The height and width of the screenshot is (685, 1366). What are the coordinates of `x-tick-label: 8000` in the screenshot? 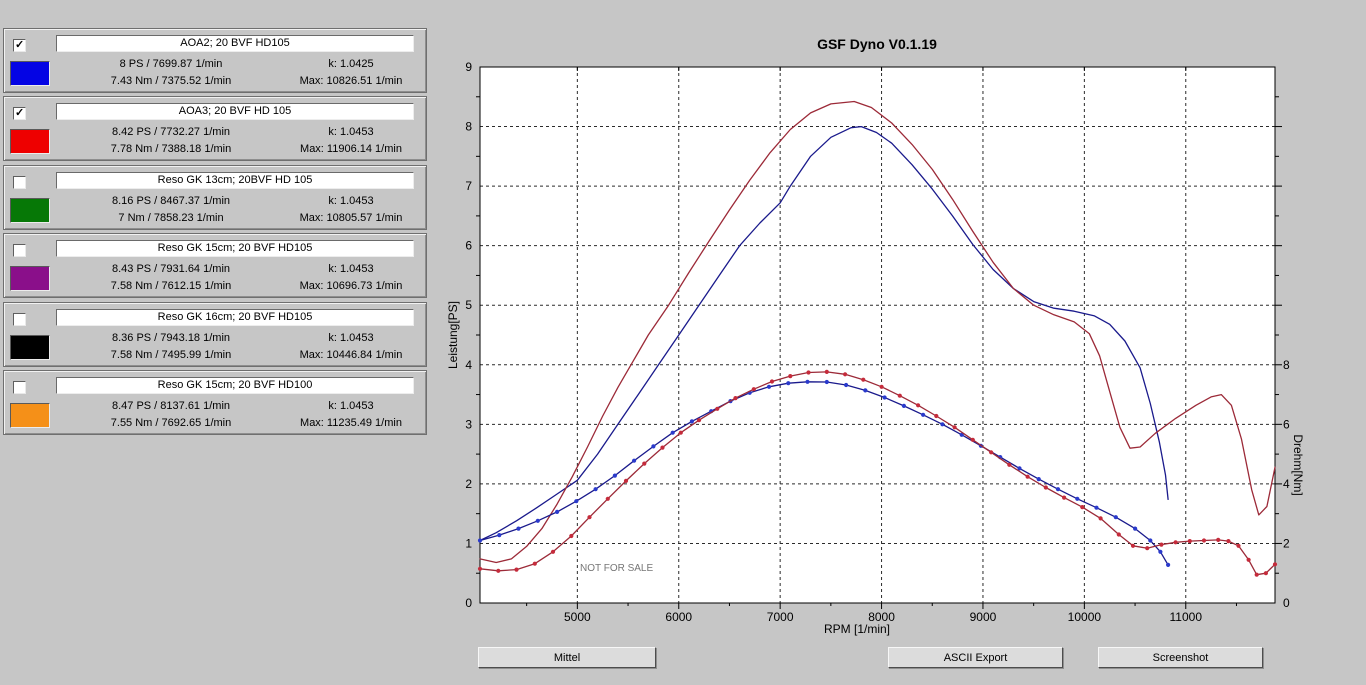 It's located at (881, 617).